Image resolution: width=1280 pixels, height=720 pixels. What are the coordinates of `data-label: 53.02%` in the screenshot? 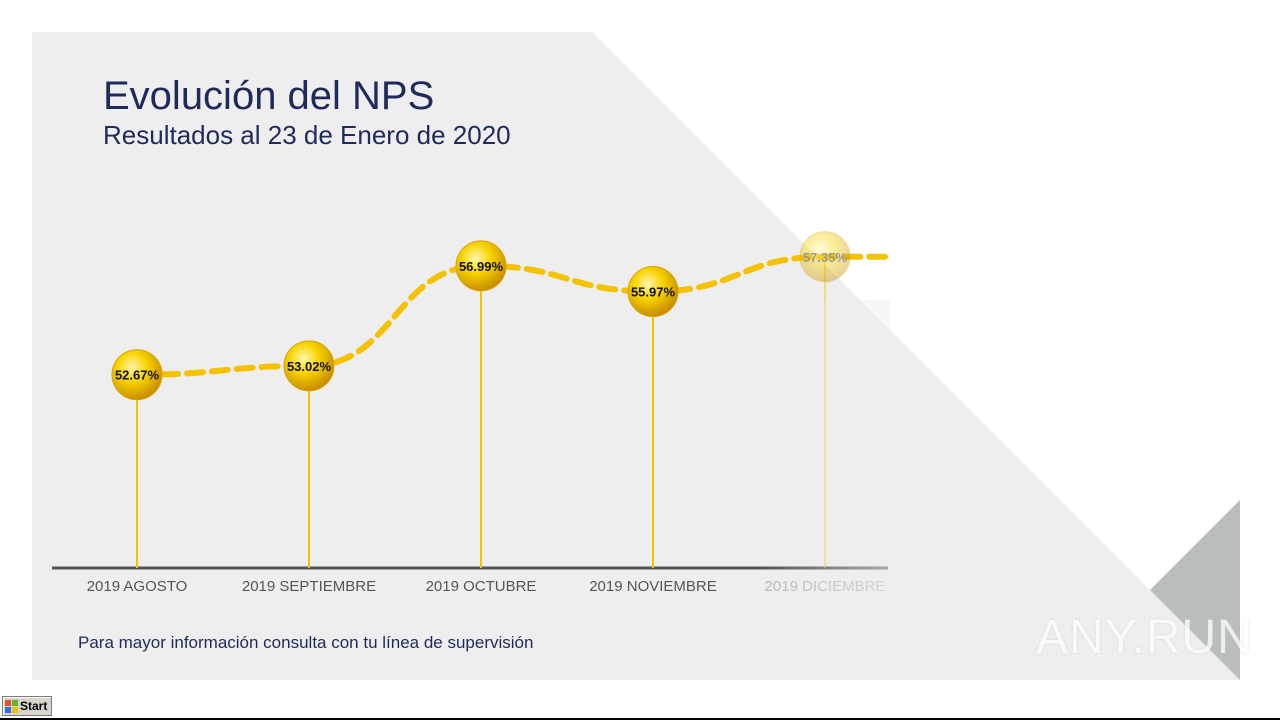 It's located at (309, 366).